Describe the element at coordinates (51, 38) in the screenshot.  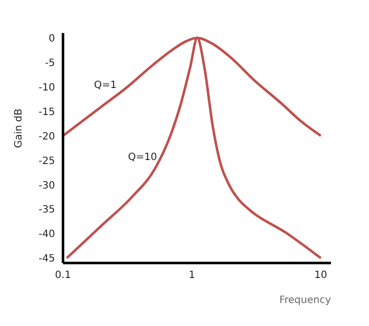
I see `y-tick-label: 0` at that location.